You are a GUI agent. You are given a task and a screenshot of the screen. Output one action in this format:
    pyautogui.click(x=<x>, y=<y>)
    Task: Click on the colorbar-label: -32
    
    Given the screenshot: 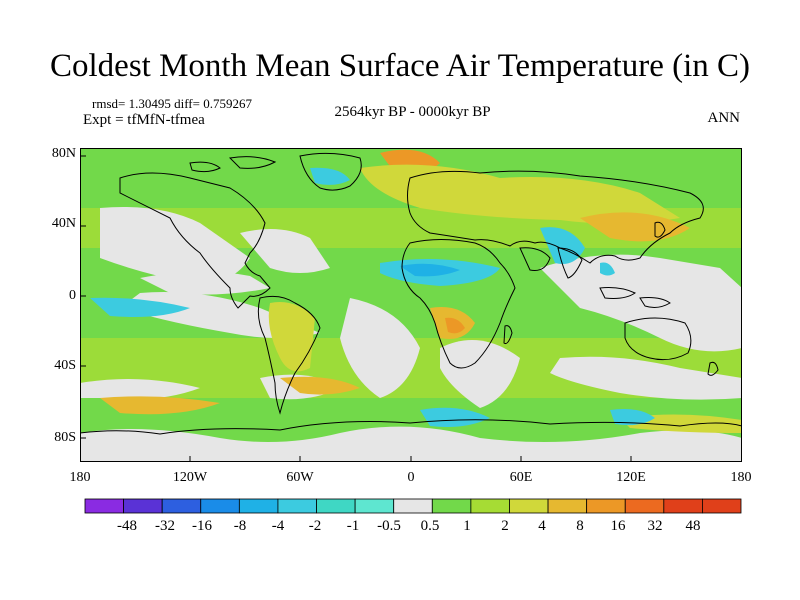 What is the action you would take?
    pyautogui.click(x=165, y=526)
    